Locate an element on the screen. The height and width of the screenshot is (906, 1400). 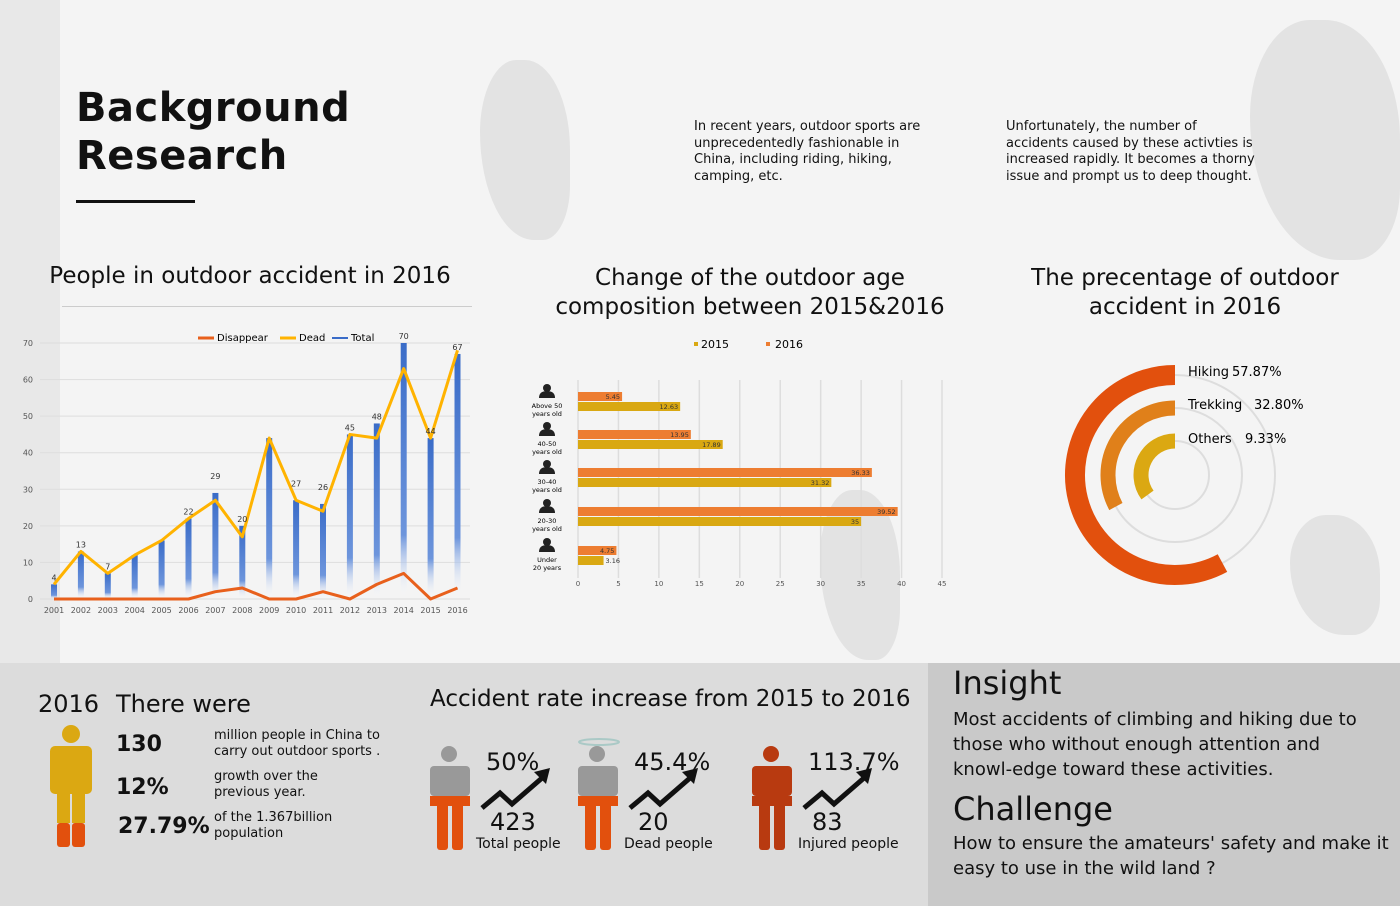
radial-value: 9.33% is located at coordinates (1265, 439).